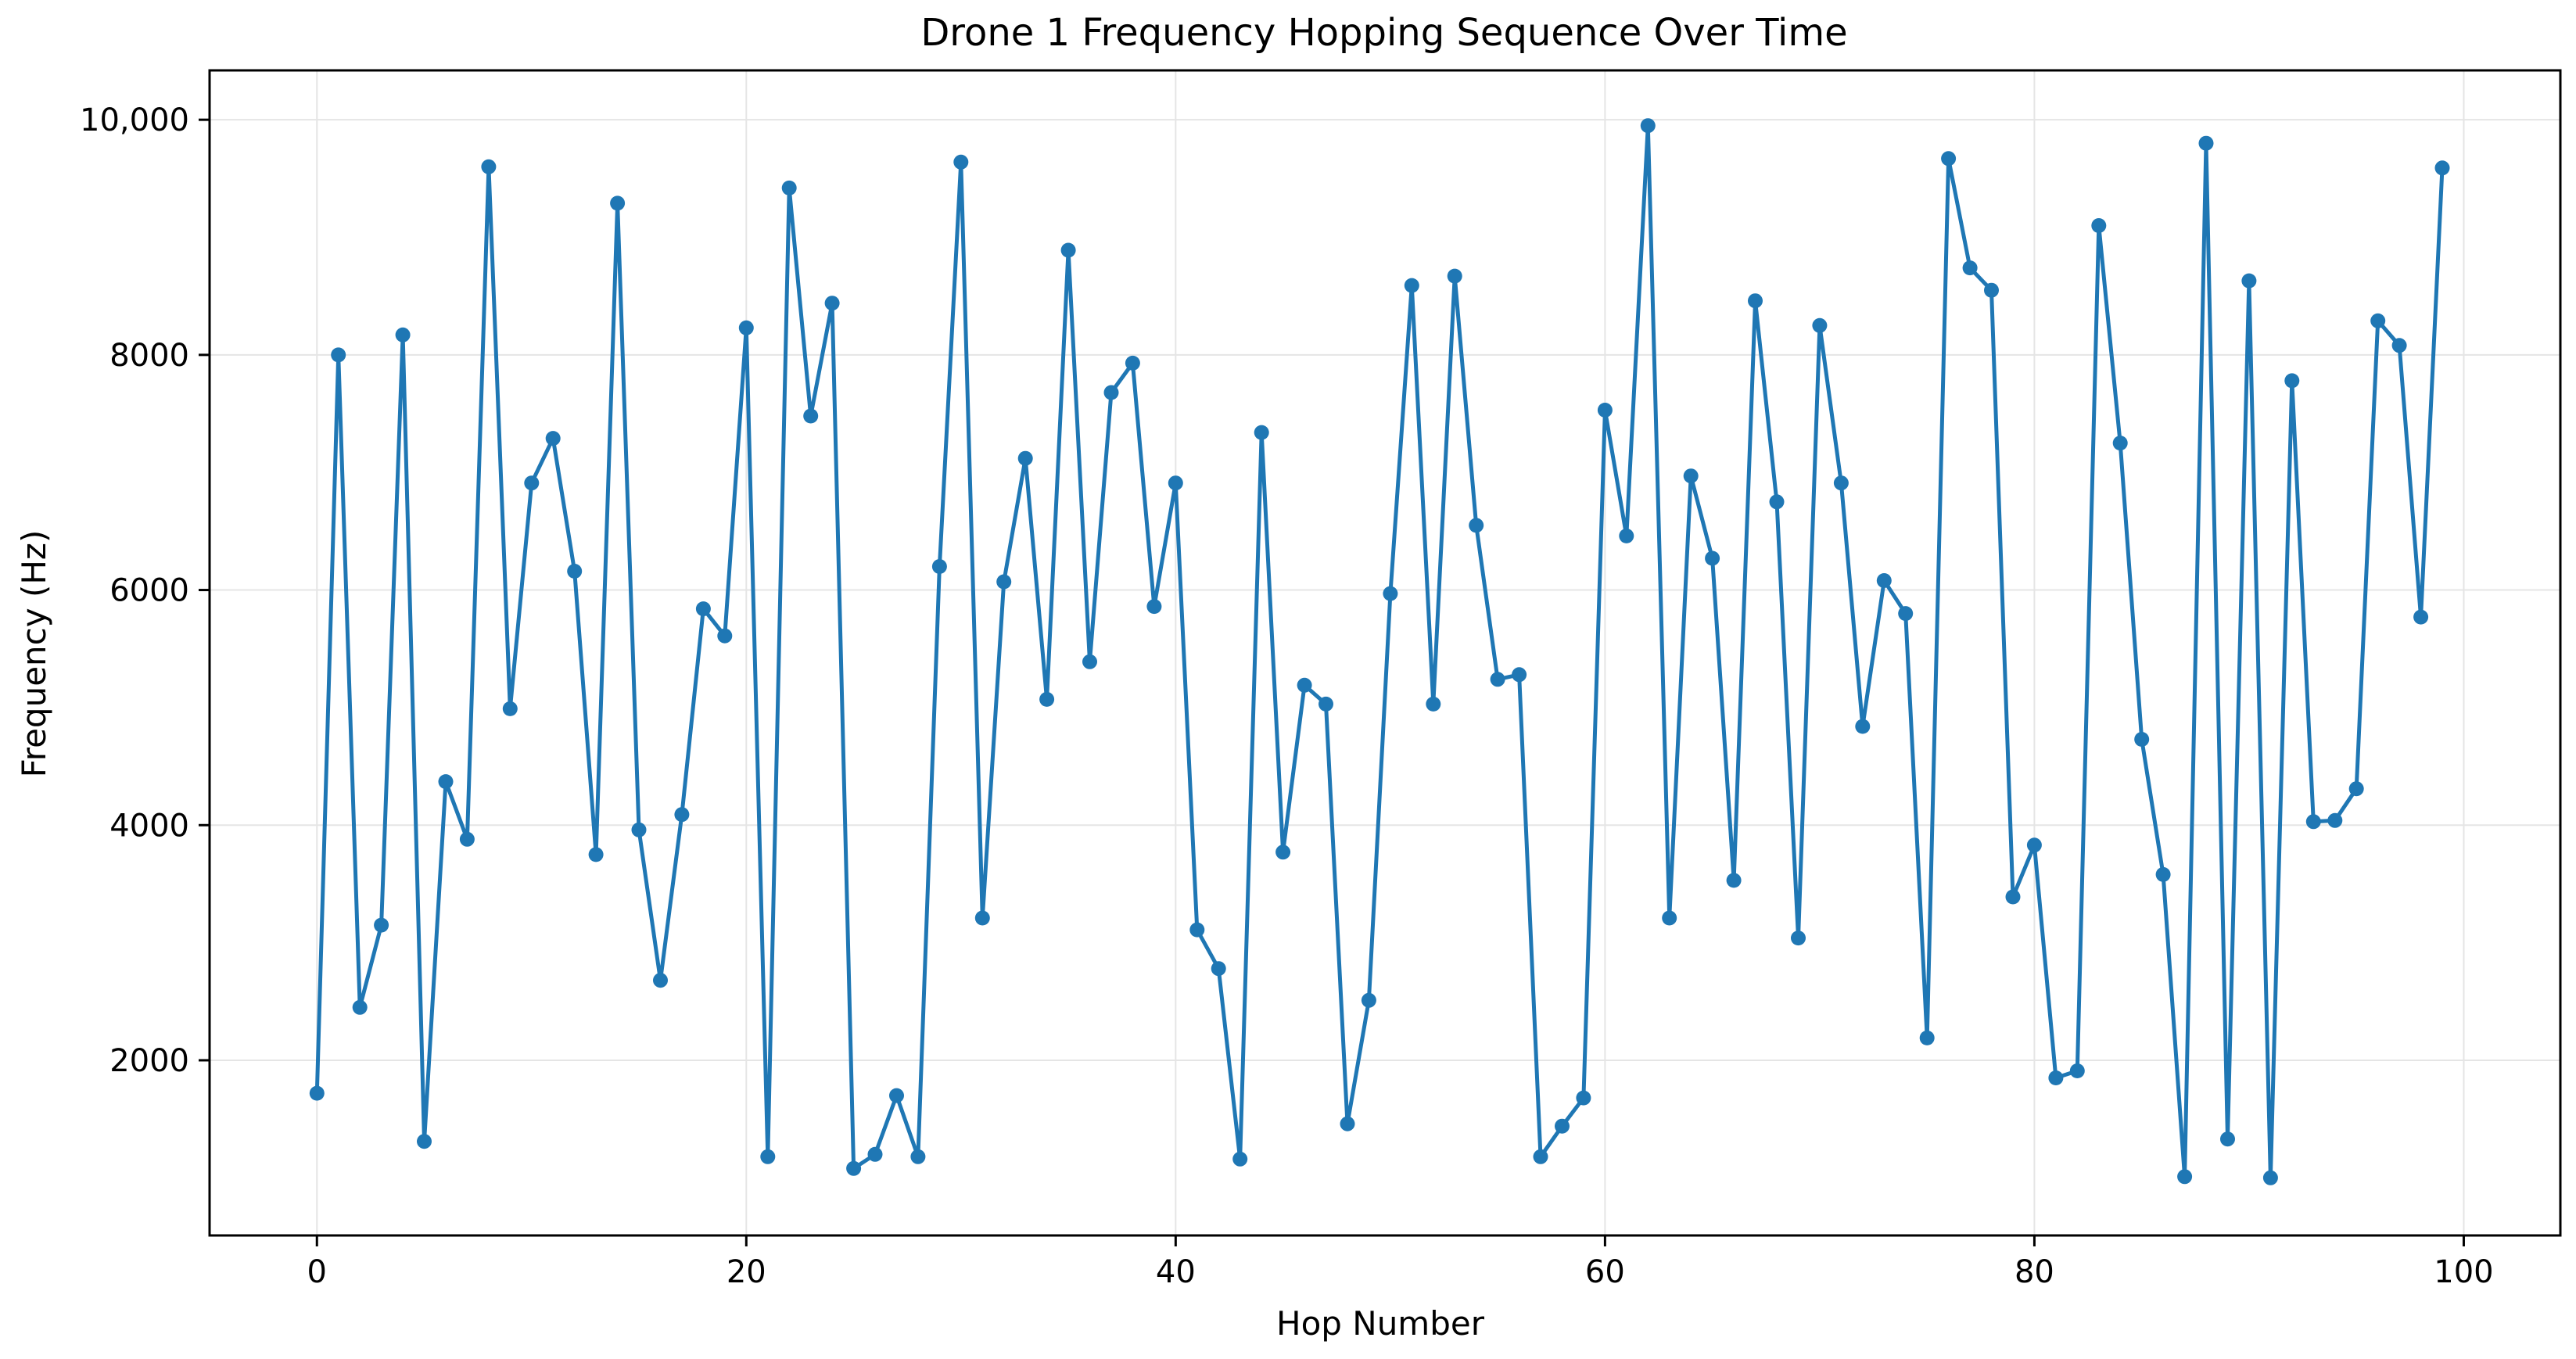  I want to click on y-tick-label: 10,000, so click(134, 120).